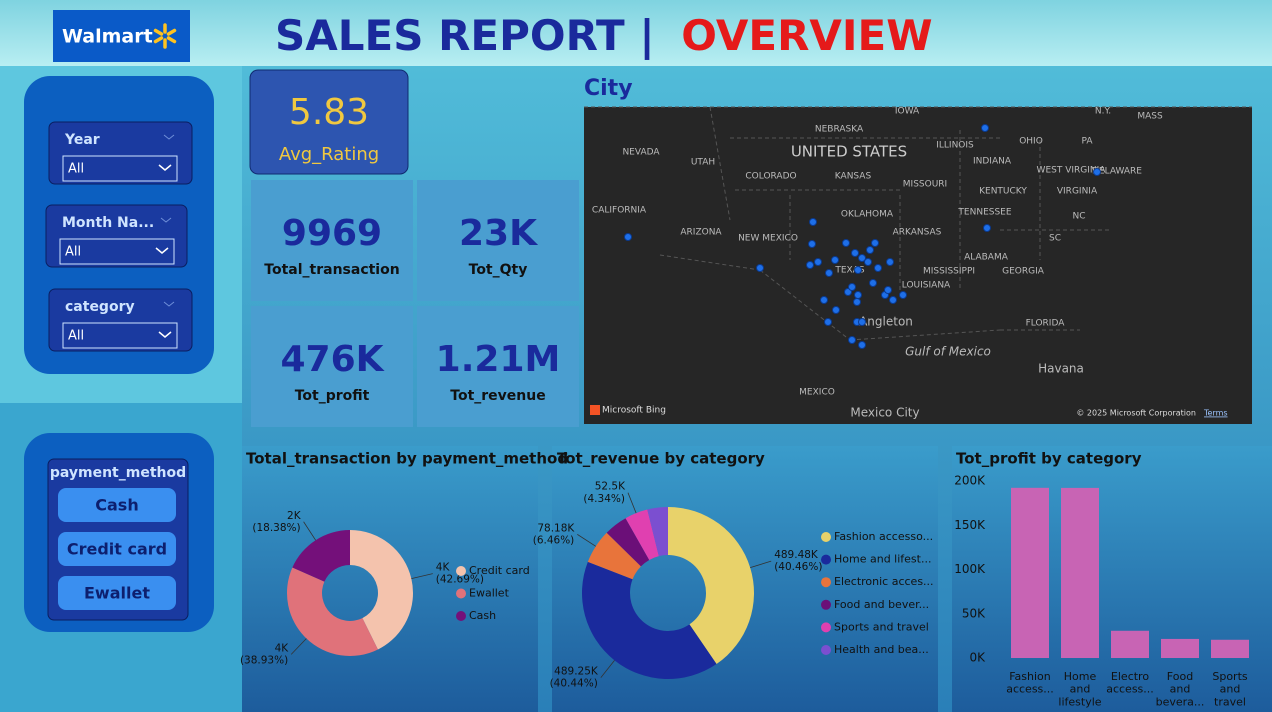  I want to click on label-line: (18.38%), so click(276, 528).